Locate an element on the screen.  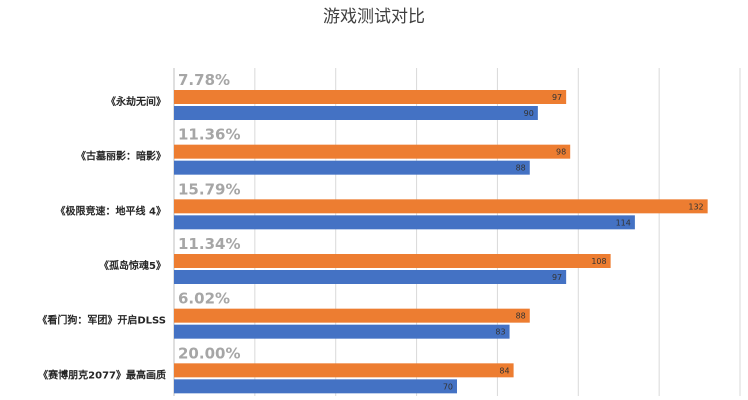
data-label: 98 is located at coordinates (561, 152).